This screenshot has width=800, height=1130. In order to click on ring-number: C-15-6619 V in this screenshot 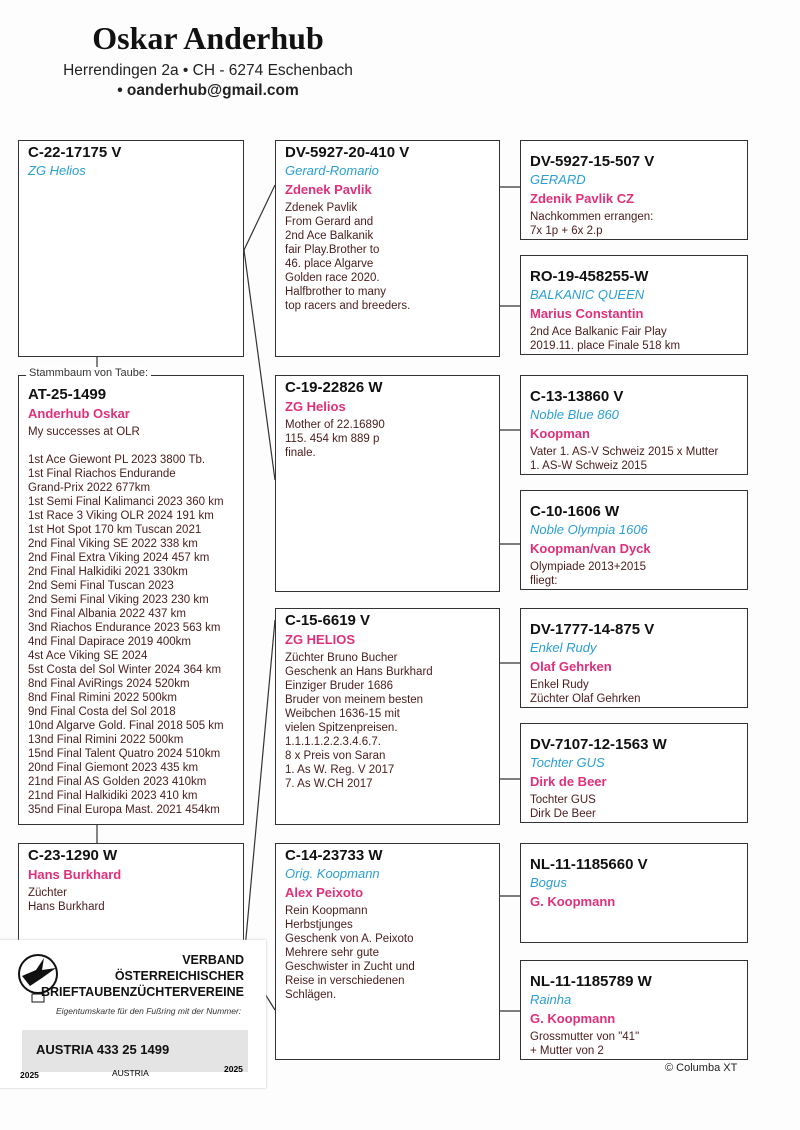, I will do `click(328, 620)`.